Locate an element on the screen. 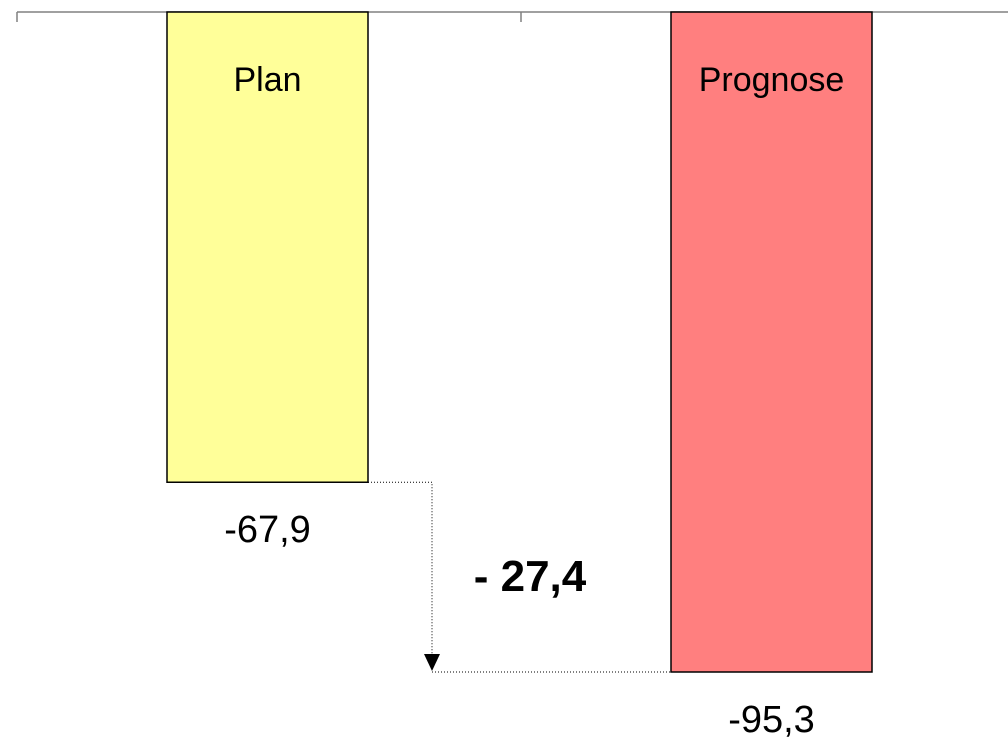 The image size is (1008, 749). bar-label-plan: Plan is located at coordinates (267, 80).